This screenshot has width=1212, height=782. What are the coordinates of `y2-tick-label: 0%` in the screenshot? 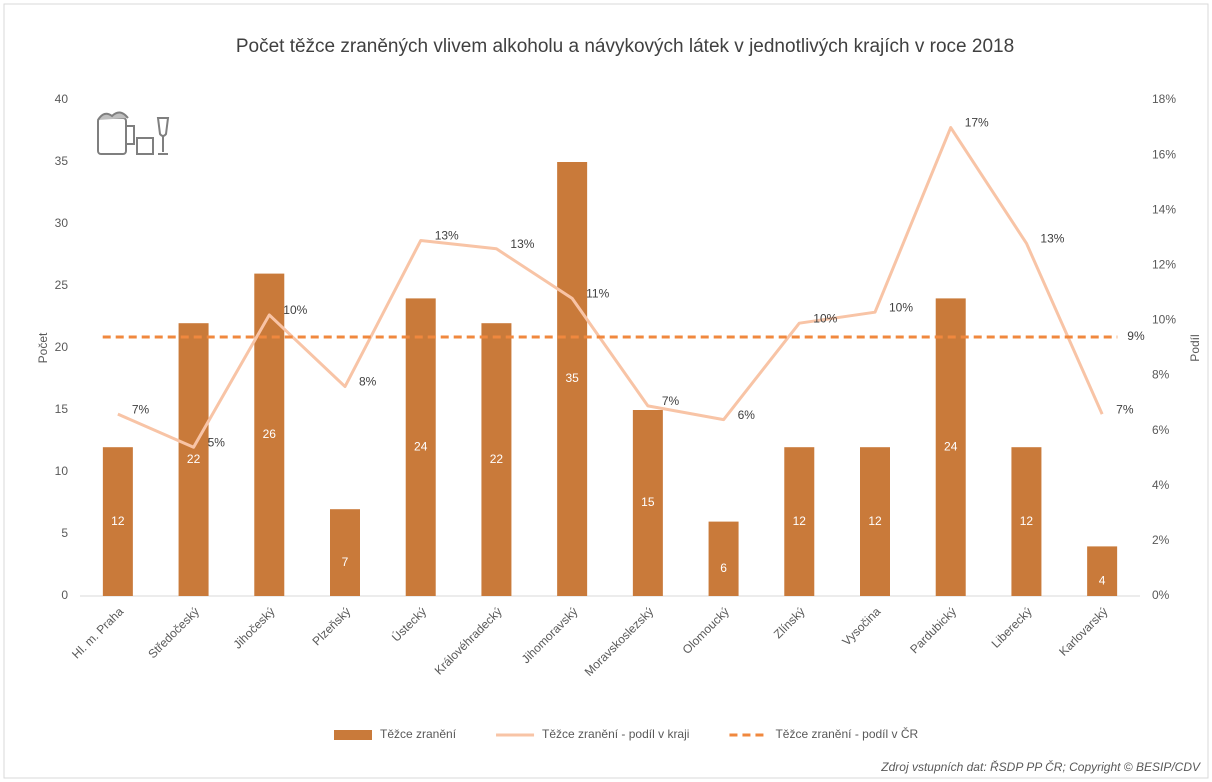 It's located at (1161, 595).